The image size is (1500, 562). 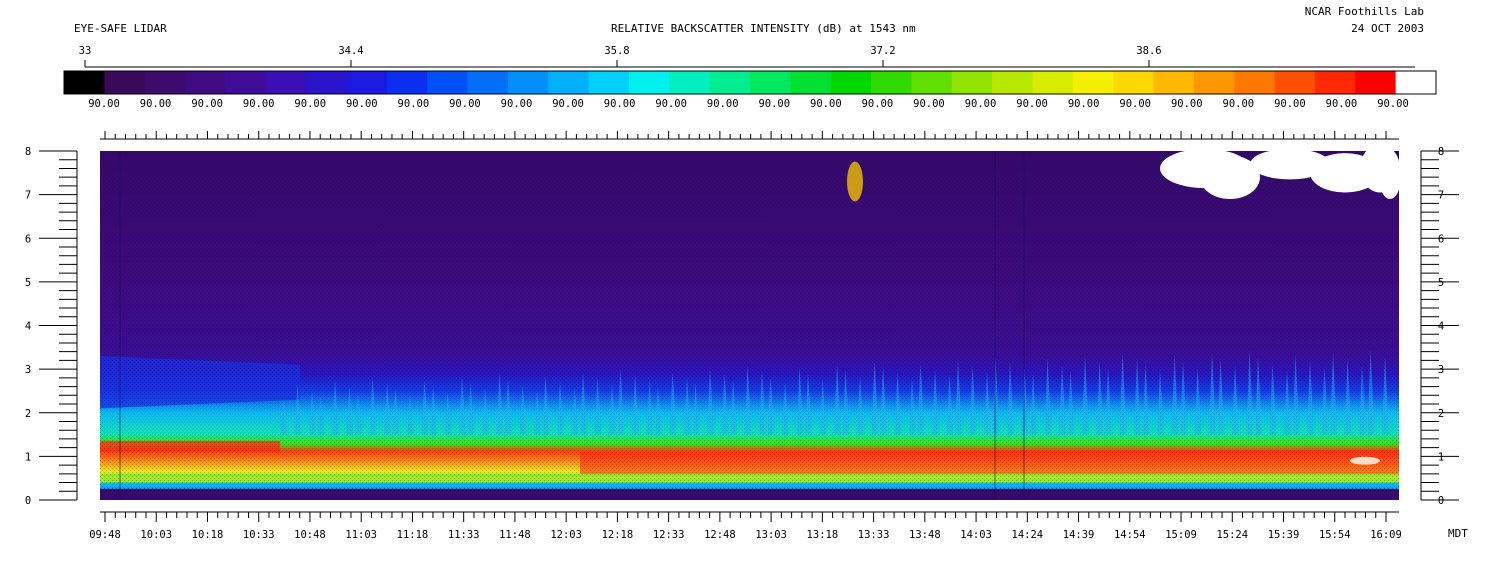 What do you see at coordinates (1364, 11) in the screenshot?
I see `org-label: NCAR Foothills Lab` at bounding box center [1364, 11].